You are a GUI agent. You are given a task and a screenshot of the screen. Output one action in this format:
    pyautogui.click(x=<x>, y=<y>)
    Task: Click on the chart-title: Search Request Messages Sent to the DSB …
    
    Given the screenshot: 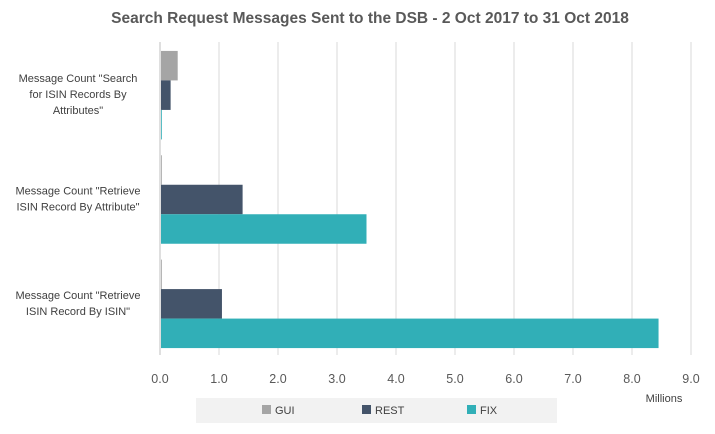 What is the action you would take?
    pyautogui.click(x=370, y=18)
    